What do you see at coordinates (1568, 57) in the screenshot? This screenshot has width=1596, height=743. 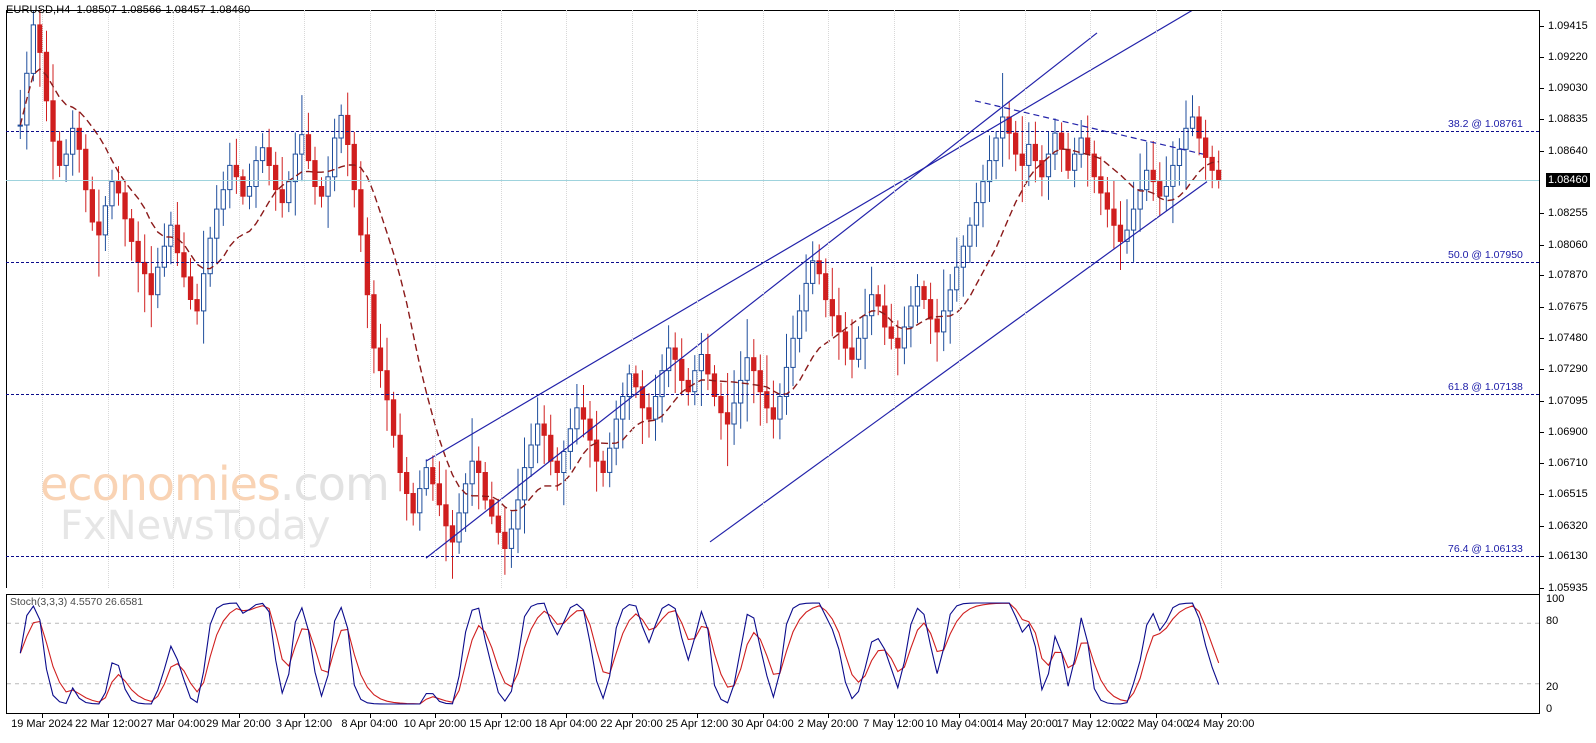 I see `price-scale-label: 1.09220` at bounding box center [1568, 57].